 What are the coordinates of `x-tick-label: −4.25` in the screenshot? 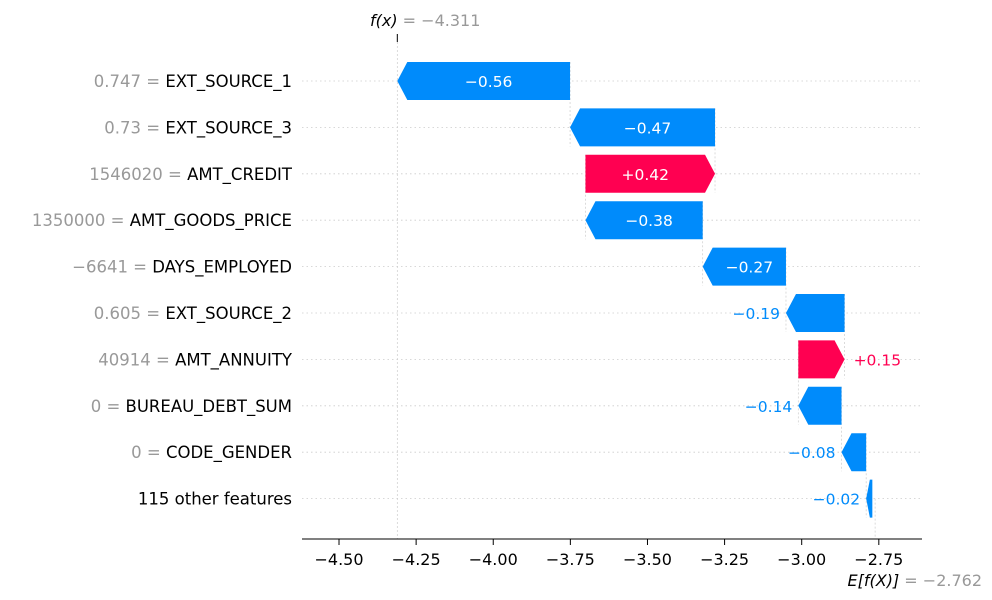 It's located at (416, 559).